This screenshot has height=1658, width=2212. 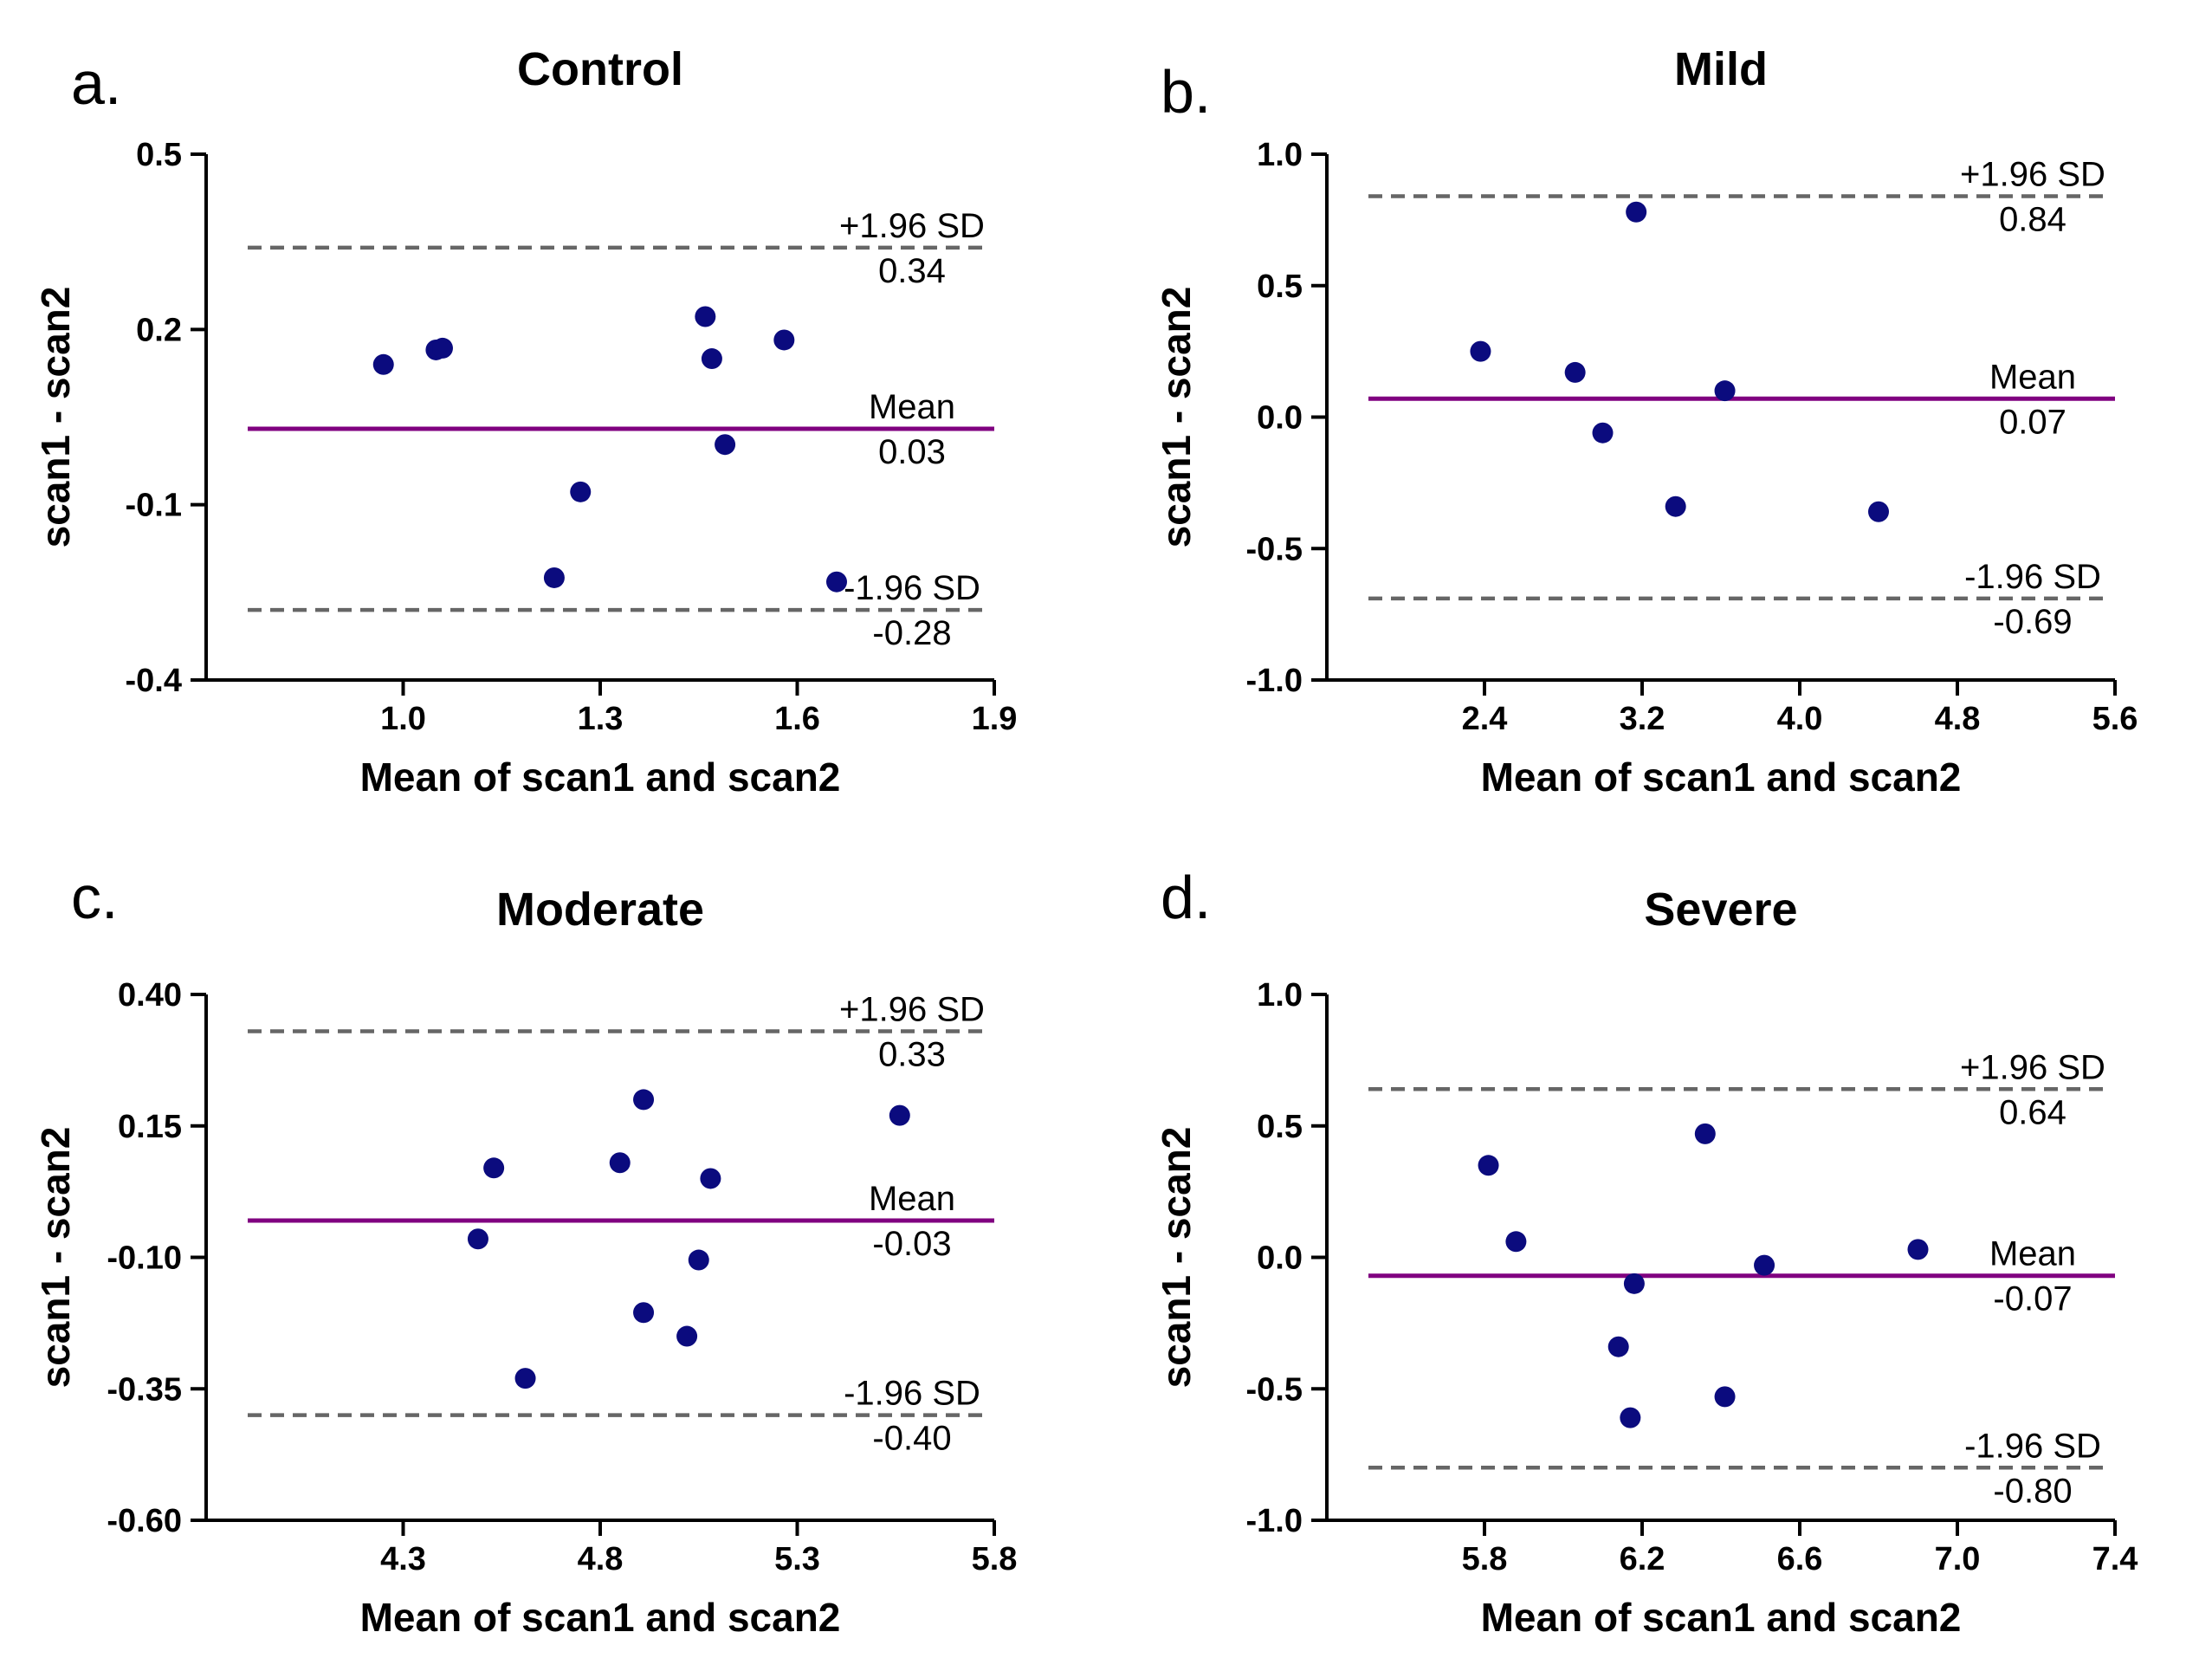 I want to click on y-tick-label: -0.60, so click(x=144, y=1521).